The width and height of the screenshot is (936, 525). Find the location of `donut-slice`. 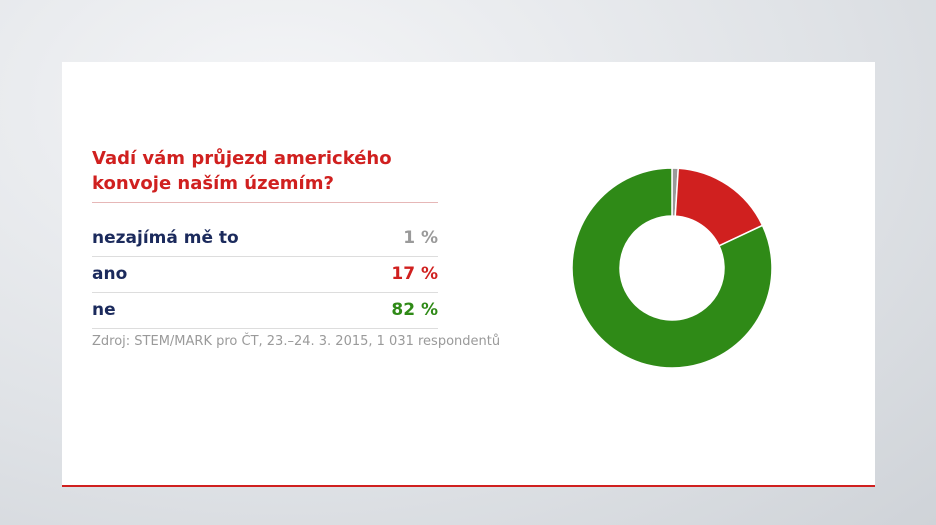

donut-slice is located at coordinates (672, 268).